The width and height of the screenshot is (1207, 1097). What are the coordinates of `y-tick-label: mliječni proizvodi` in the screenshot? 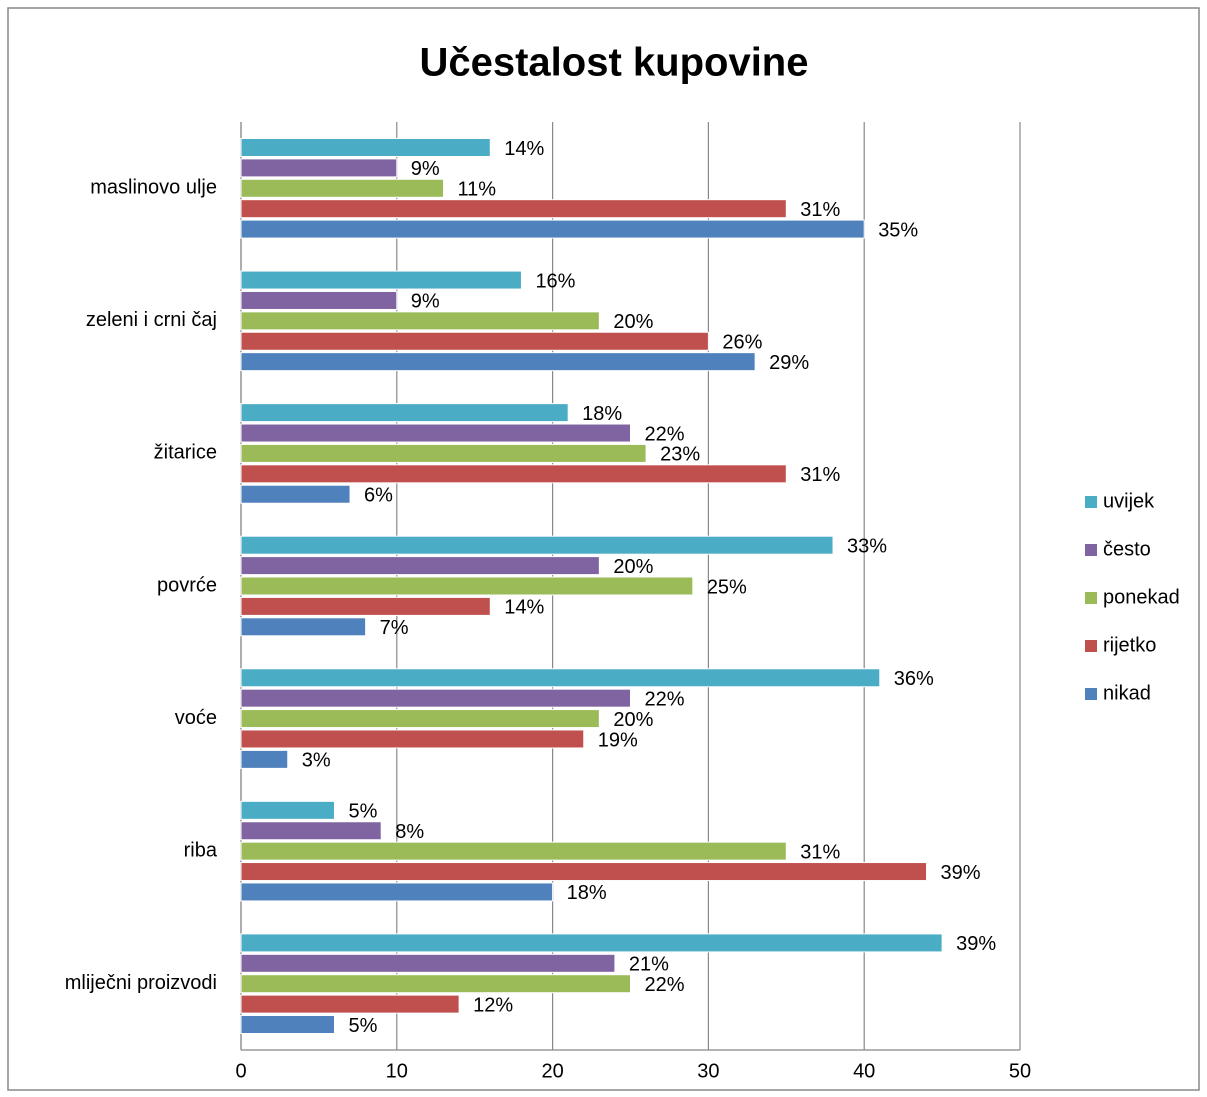 It's located at (141, 983).